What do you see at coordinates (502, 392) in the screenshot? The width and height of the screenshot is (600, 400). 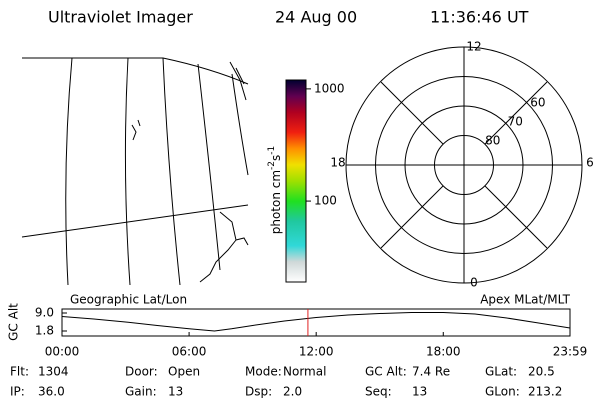 I see `info-label: GLon:` at bounding box center [502, 392].